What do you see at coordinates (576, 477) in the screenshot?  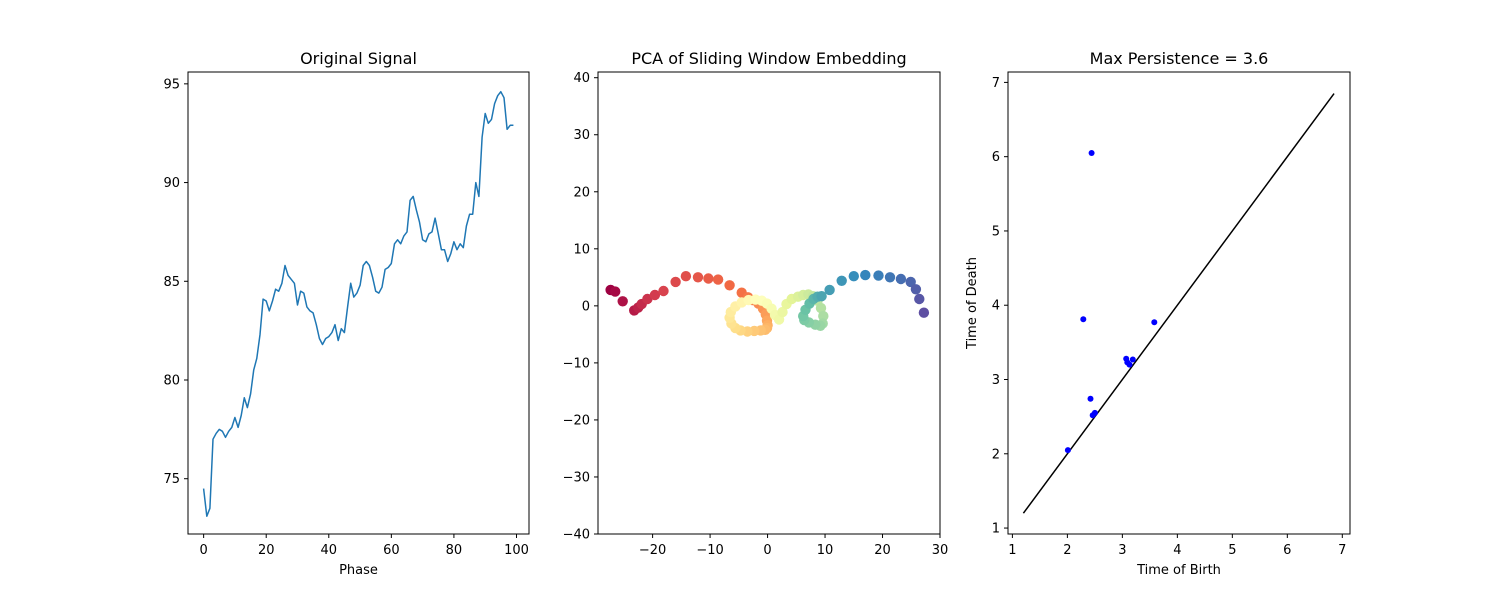 I see `y-tick-label: −30` at bounding box center [576, 477].